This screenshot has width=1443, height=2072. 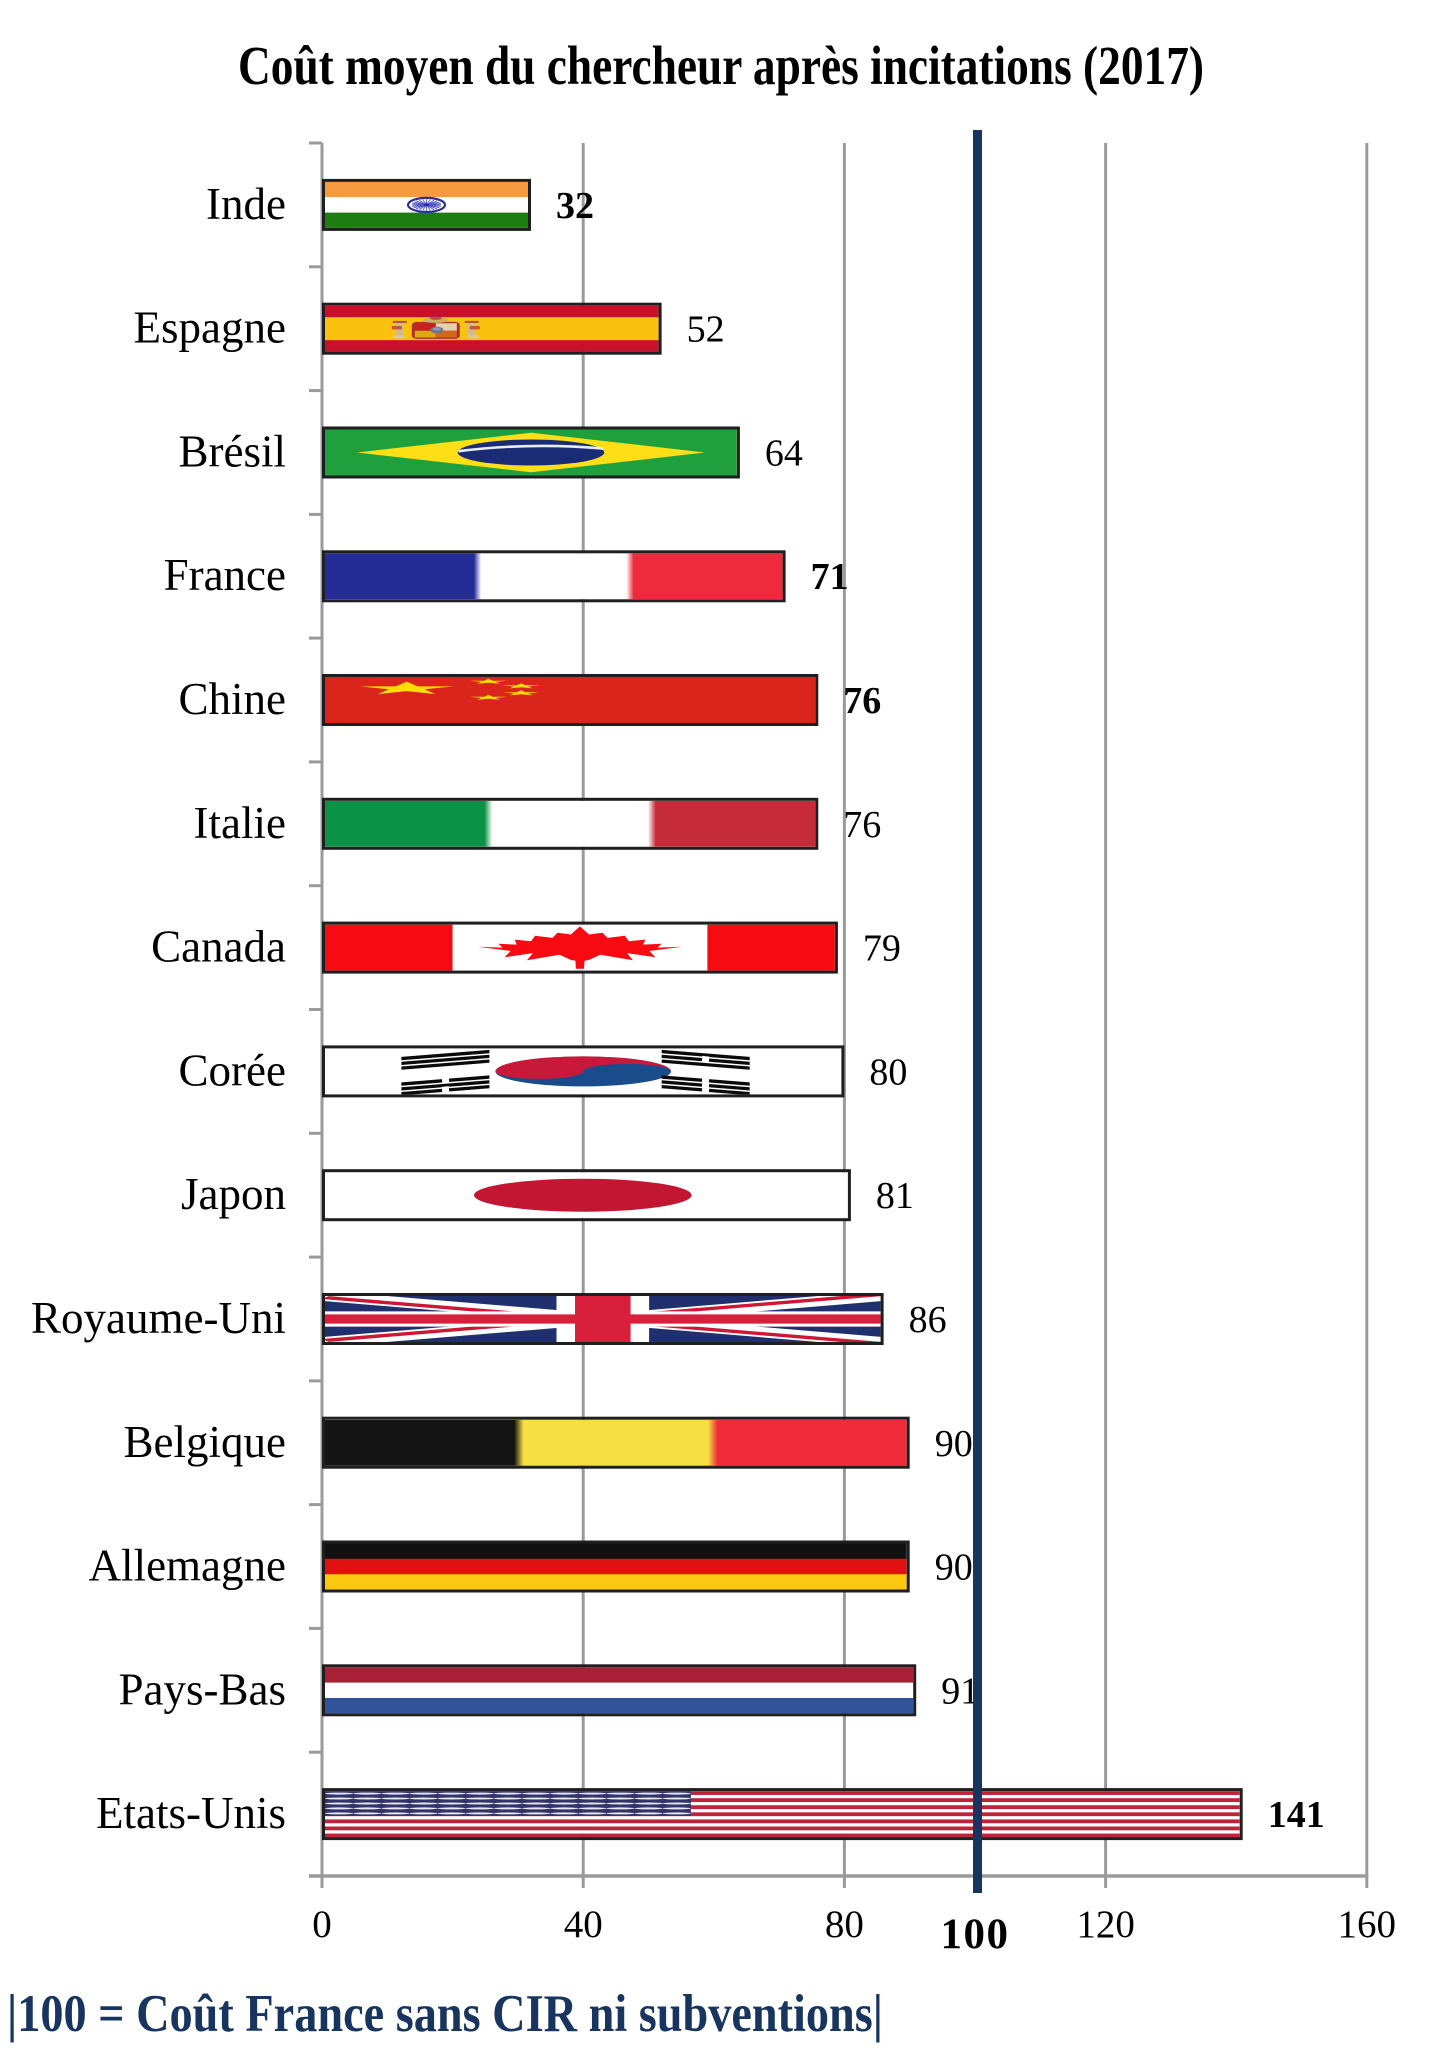 I want to click on svg-text: Inde, so click(x=246, y=204).